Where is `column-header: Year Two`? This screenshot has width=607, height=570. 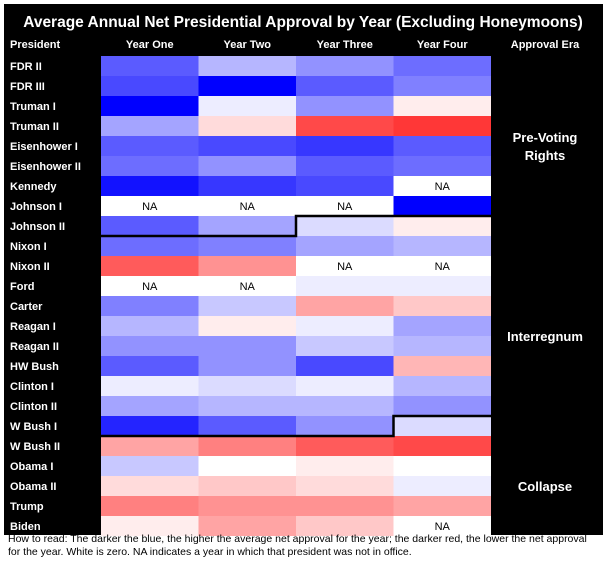 column-header: Year Two is located at coordinates (248, 45).